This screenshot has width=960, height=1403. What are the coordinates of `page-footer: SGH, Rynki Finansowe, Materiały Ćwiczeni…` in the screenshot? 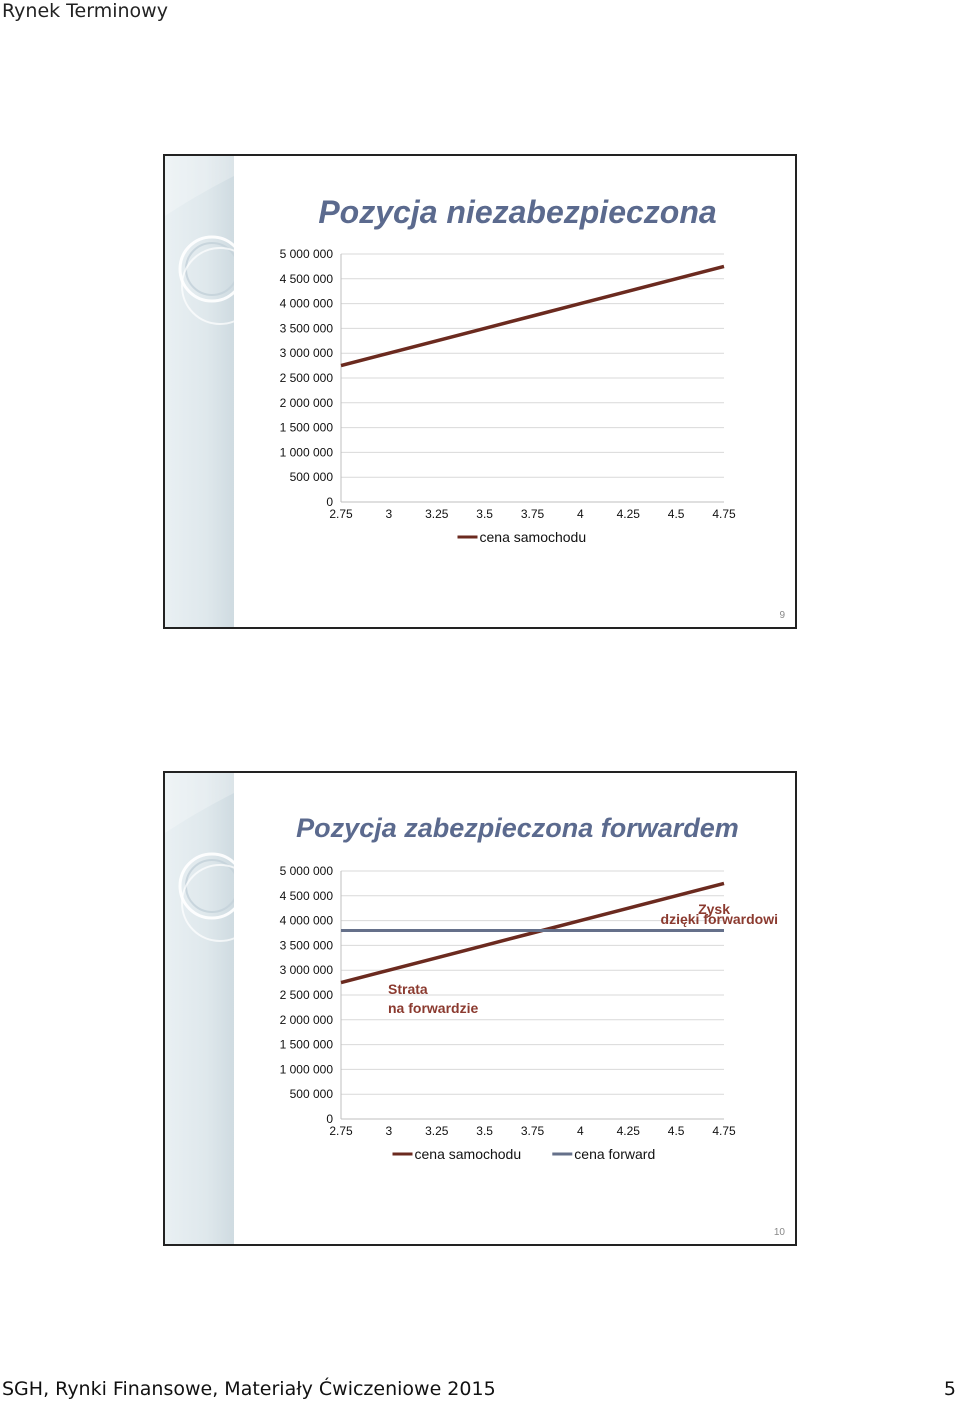 It's located at (249, 1389).